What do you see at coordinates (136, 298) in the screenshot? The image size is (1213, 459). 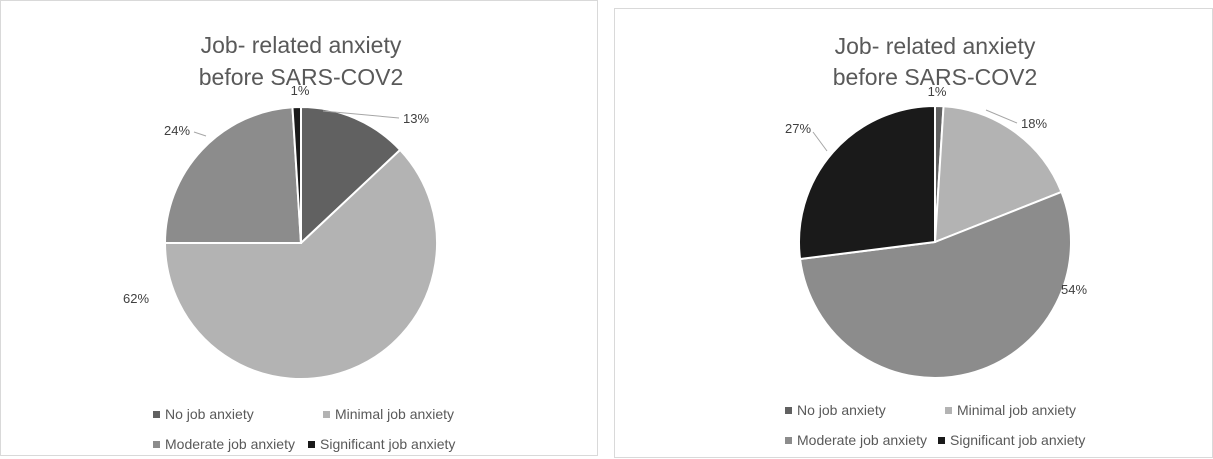 I see `data-label-minimal-job-anxiety: 62%` at bounding box center [136, 298].